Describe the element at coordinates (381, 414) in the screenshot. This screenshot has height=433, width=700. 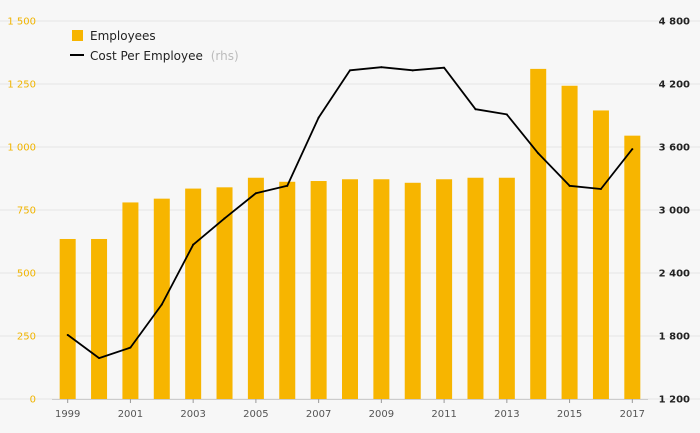
I see `x-tick-label: 2009` at that location.